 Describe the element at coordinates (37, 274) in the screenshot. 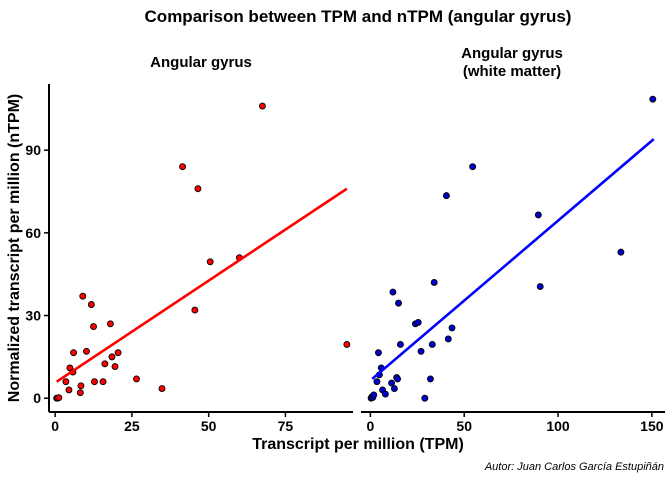

I see `y-axis-ticks: 0 30 60 90` at that location.